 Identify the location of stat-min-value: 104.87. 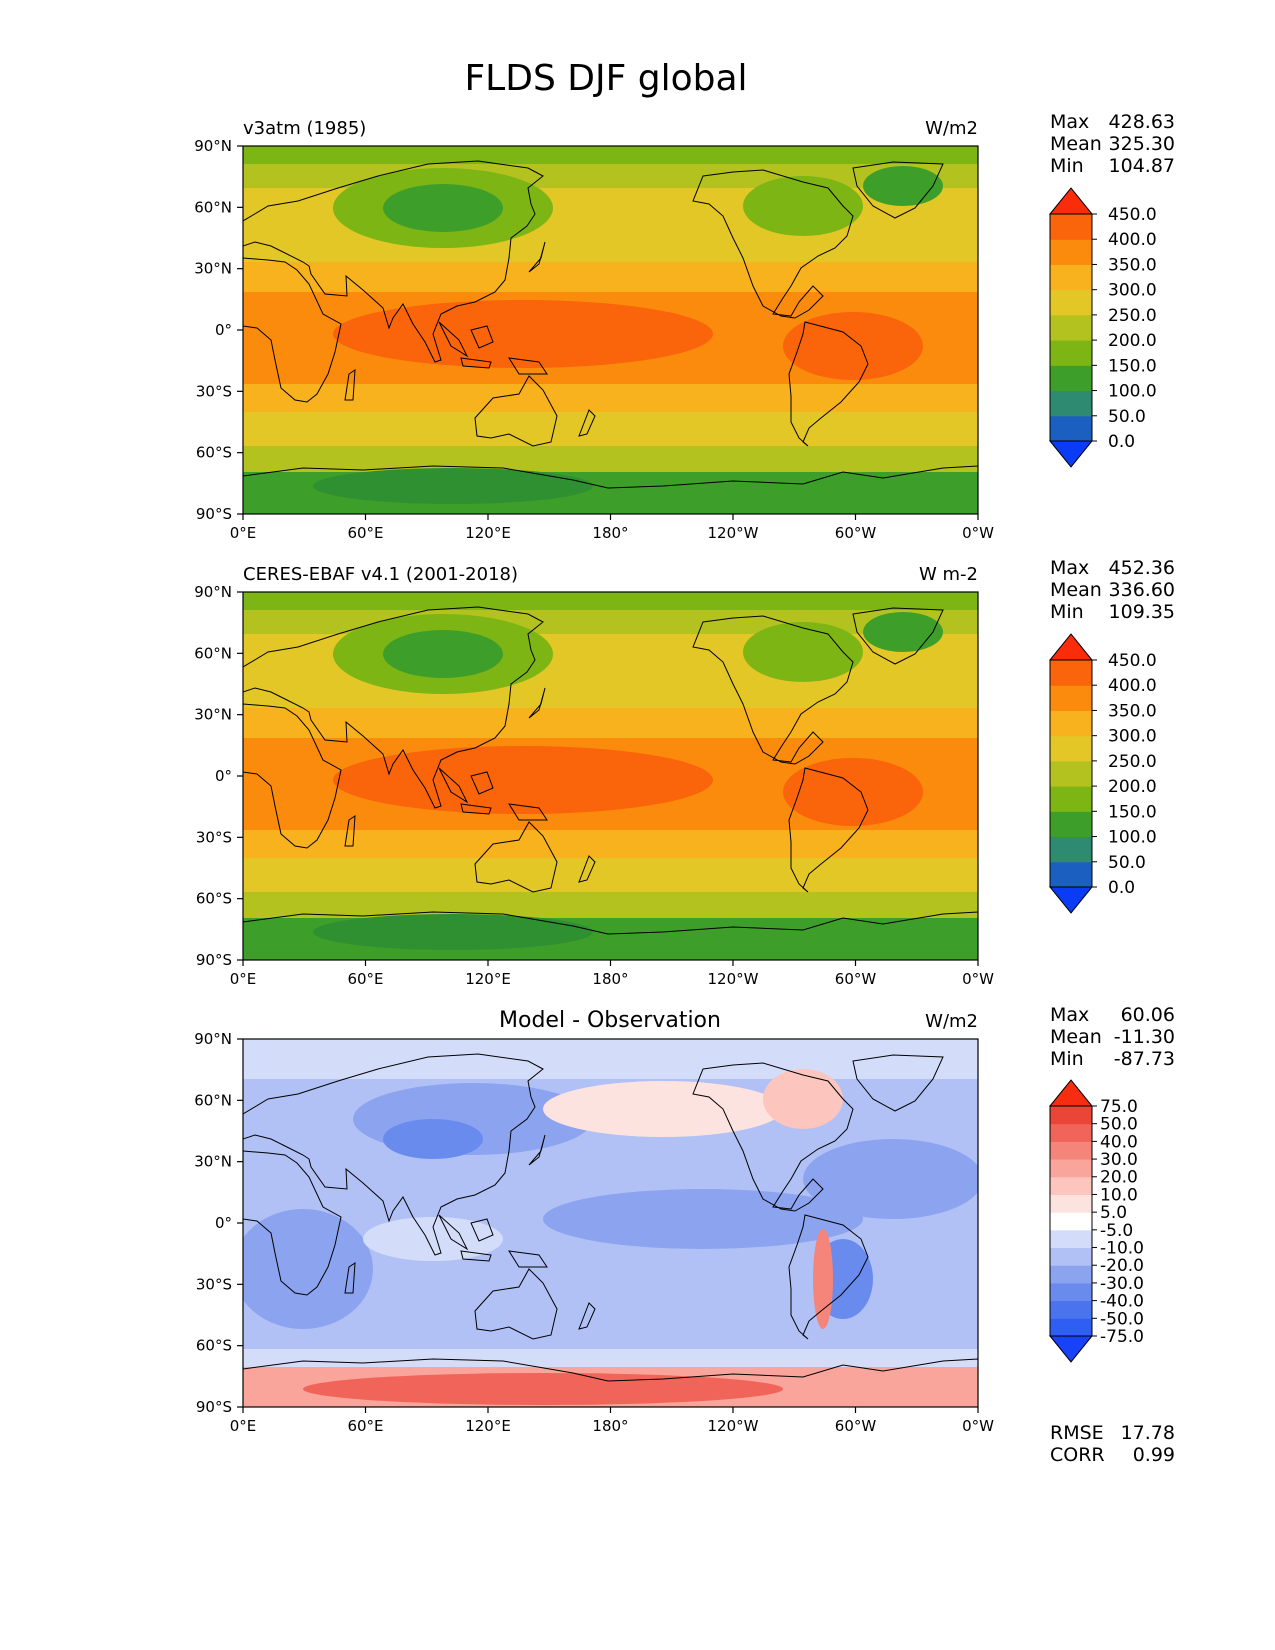
(1142, 166).